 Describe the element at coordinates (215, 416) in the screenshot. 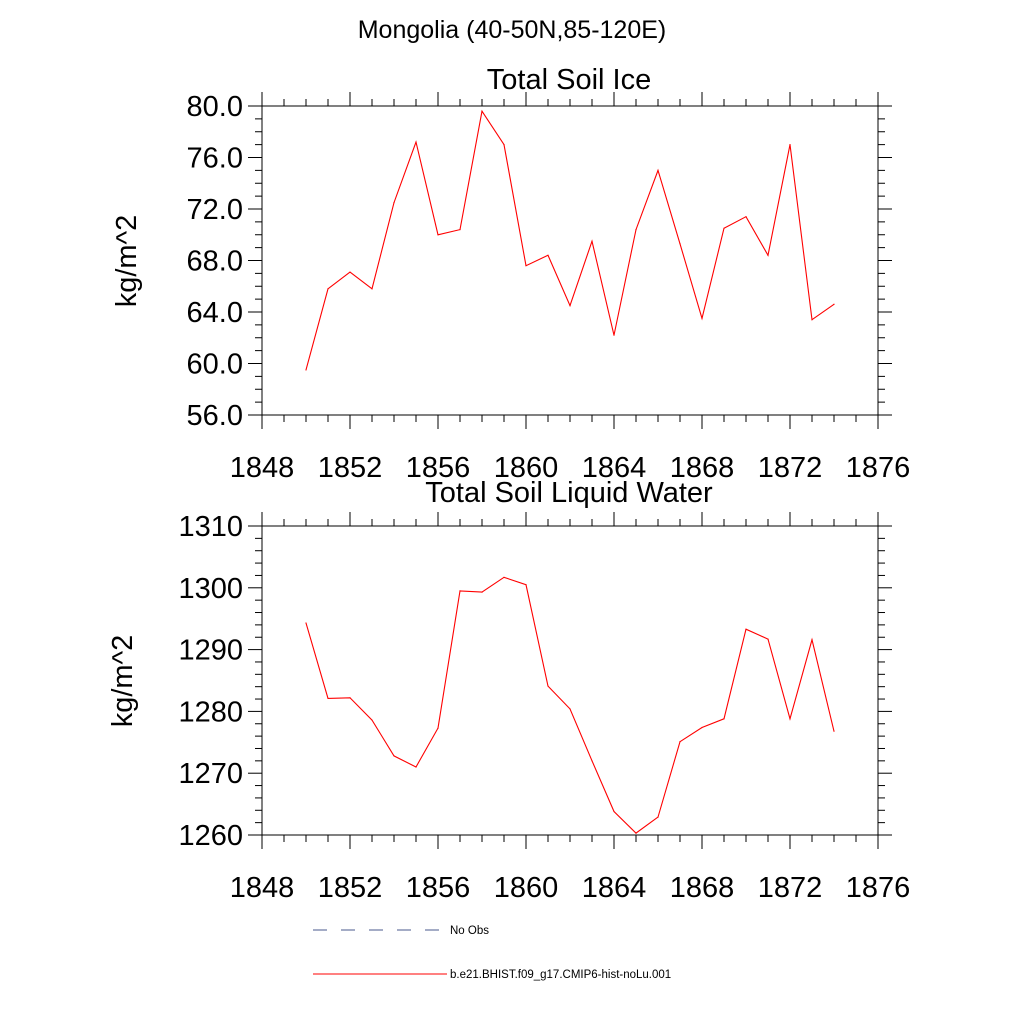

I see `y-tick-label: 56.0` at that location.